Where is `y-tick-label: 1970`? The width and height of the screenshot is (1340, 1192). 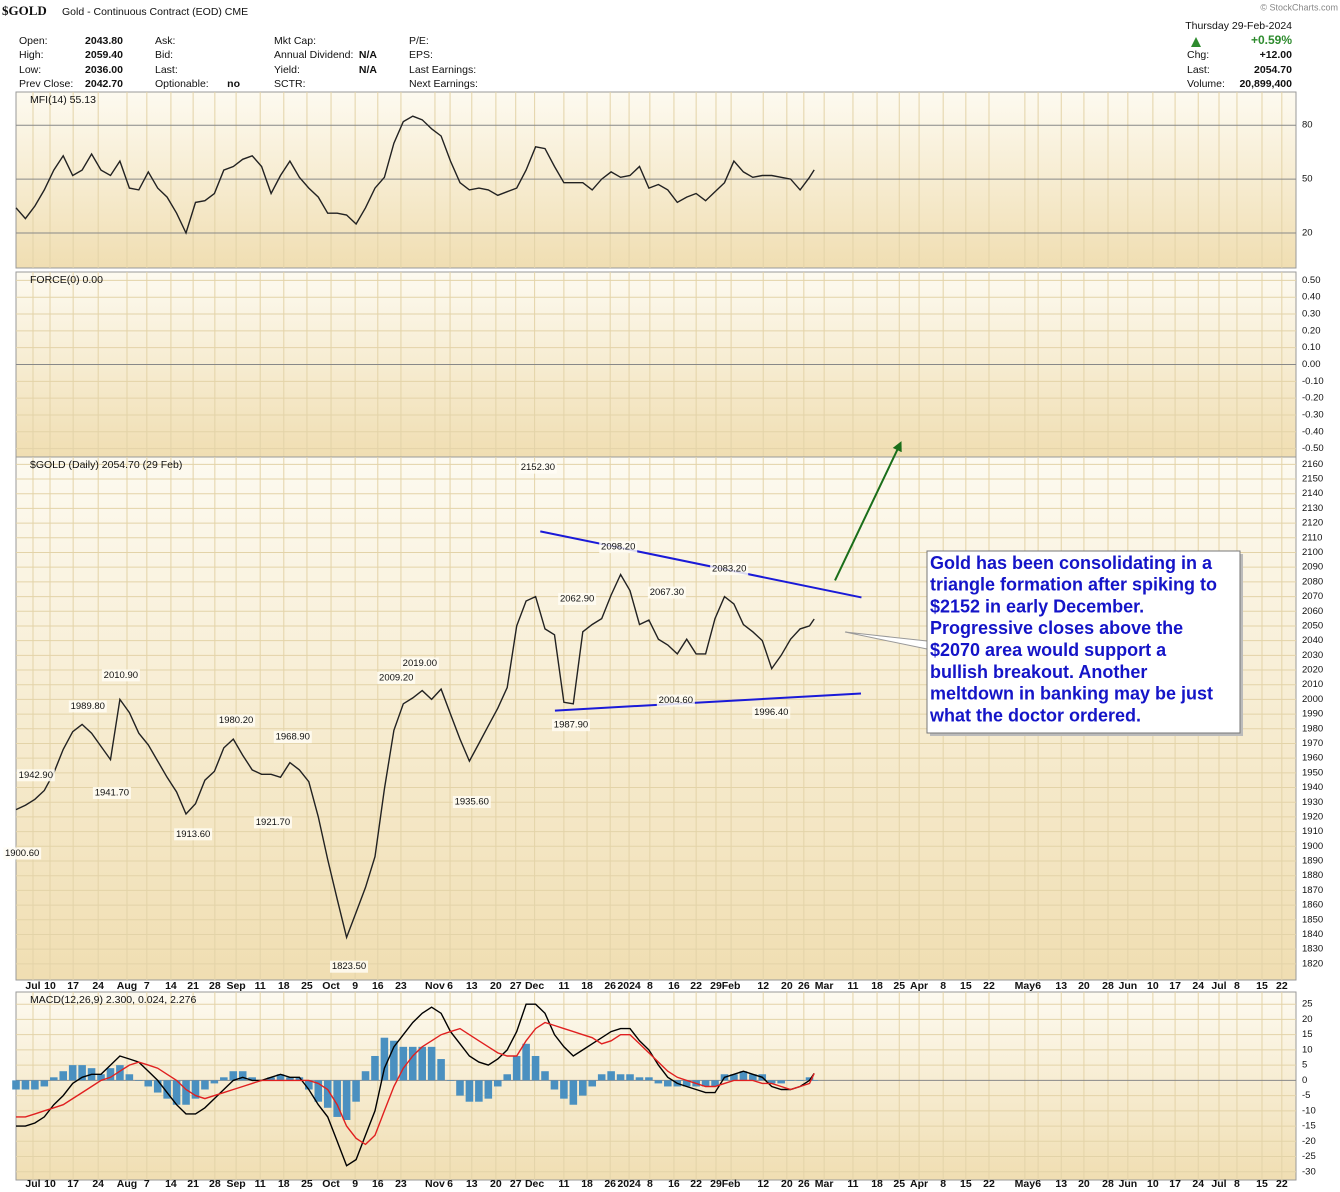 y-tick-label: 1970 is located at coordinates (1312, 743).